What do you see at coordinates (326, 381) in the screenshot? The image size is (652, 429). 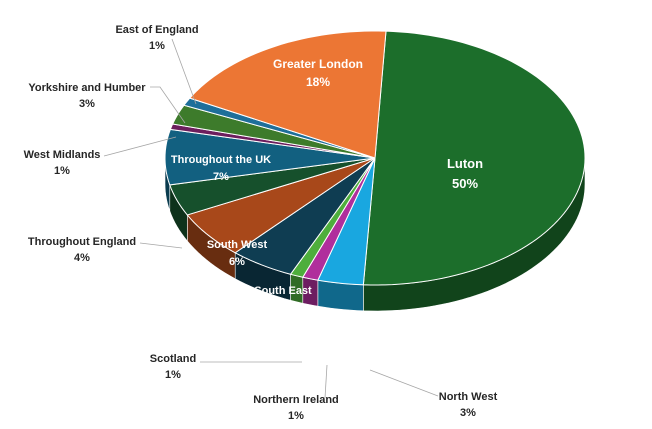 I see `slice-northern-ireland-leader-line` at bounding box center [326, 381].